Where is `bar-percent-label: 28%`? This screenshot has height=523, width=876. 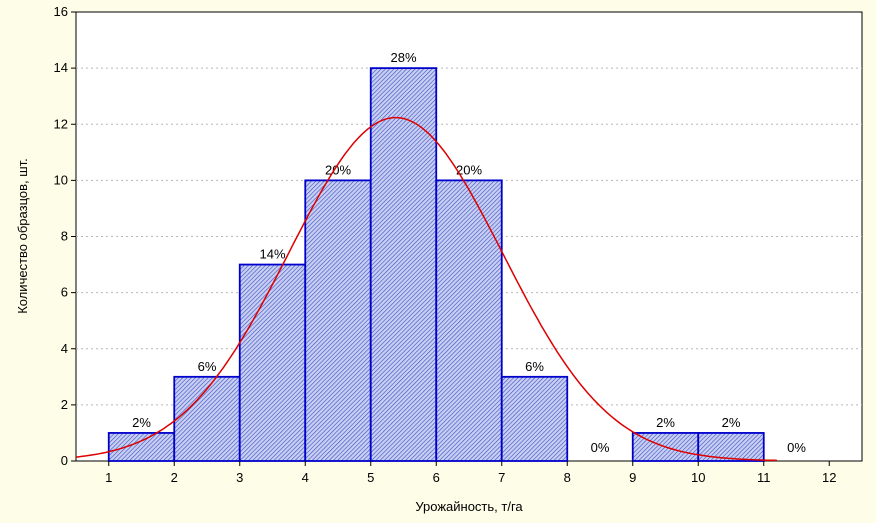 bar-percent-label: 28% is located at coordinates (403, 57).